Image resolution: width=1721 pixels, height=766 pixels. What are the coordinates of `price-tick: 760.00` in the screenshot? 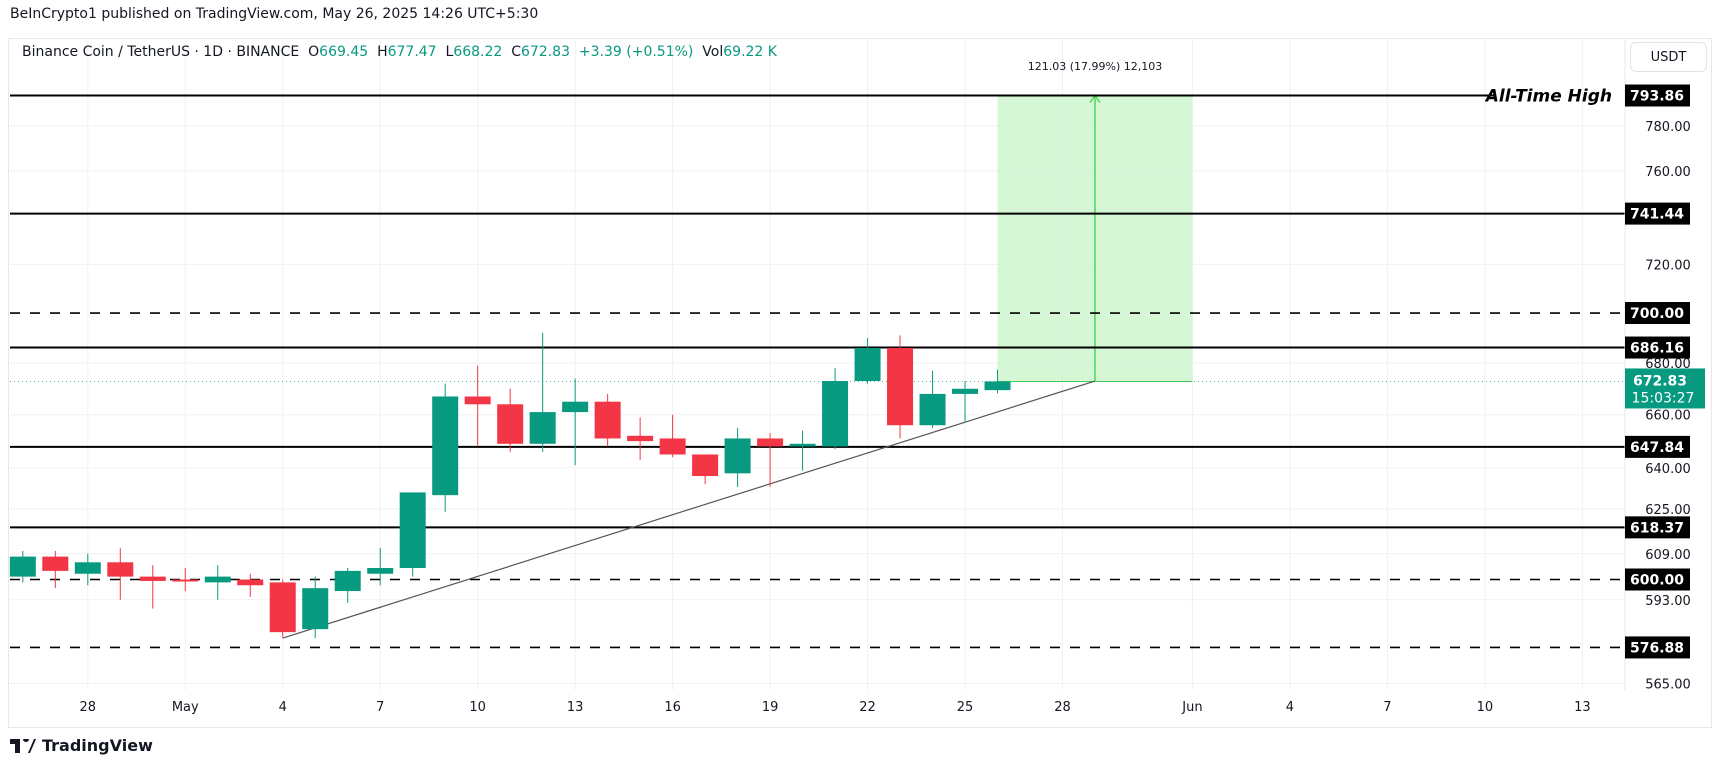 It's located at (1668, 172).